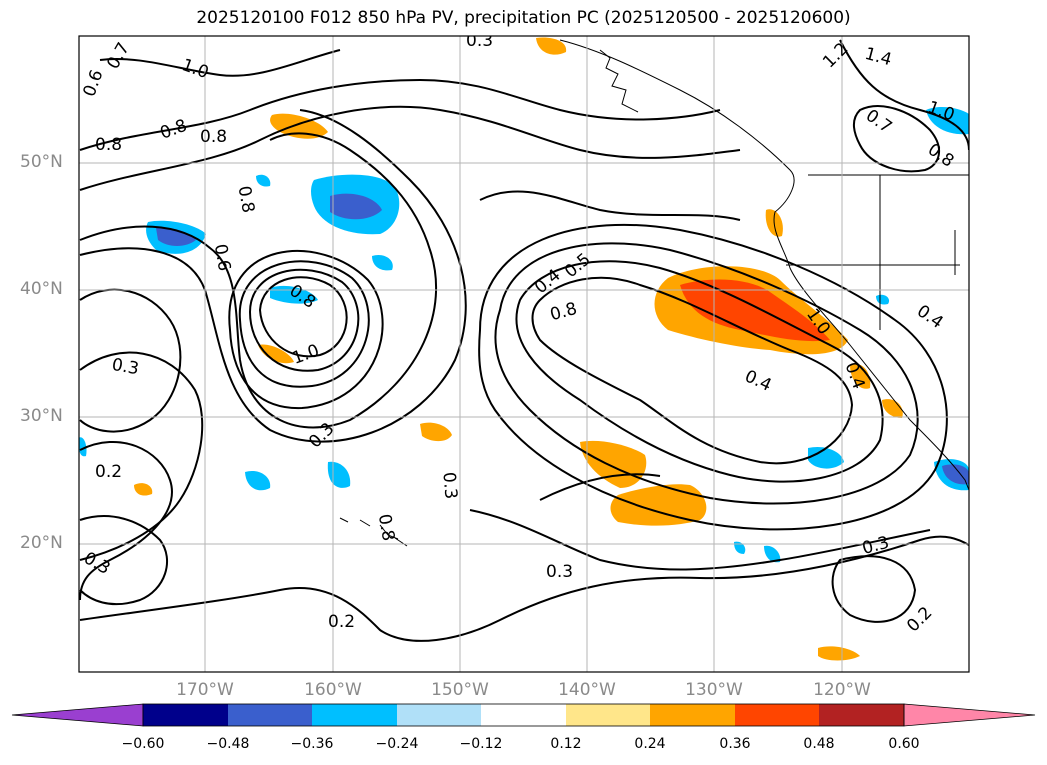 The width and height of the screenshot is (1047, 765). I want to click on precip-blob-south, so click(613, 464).